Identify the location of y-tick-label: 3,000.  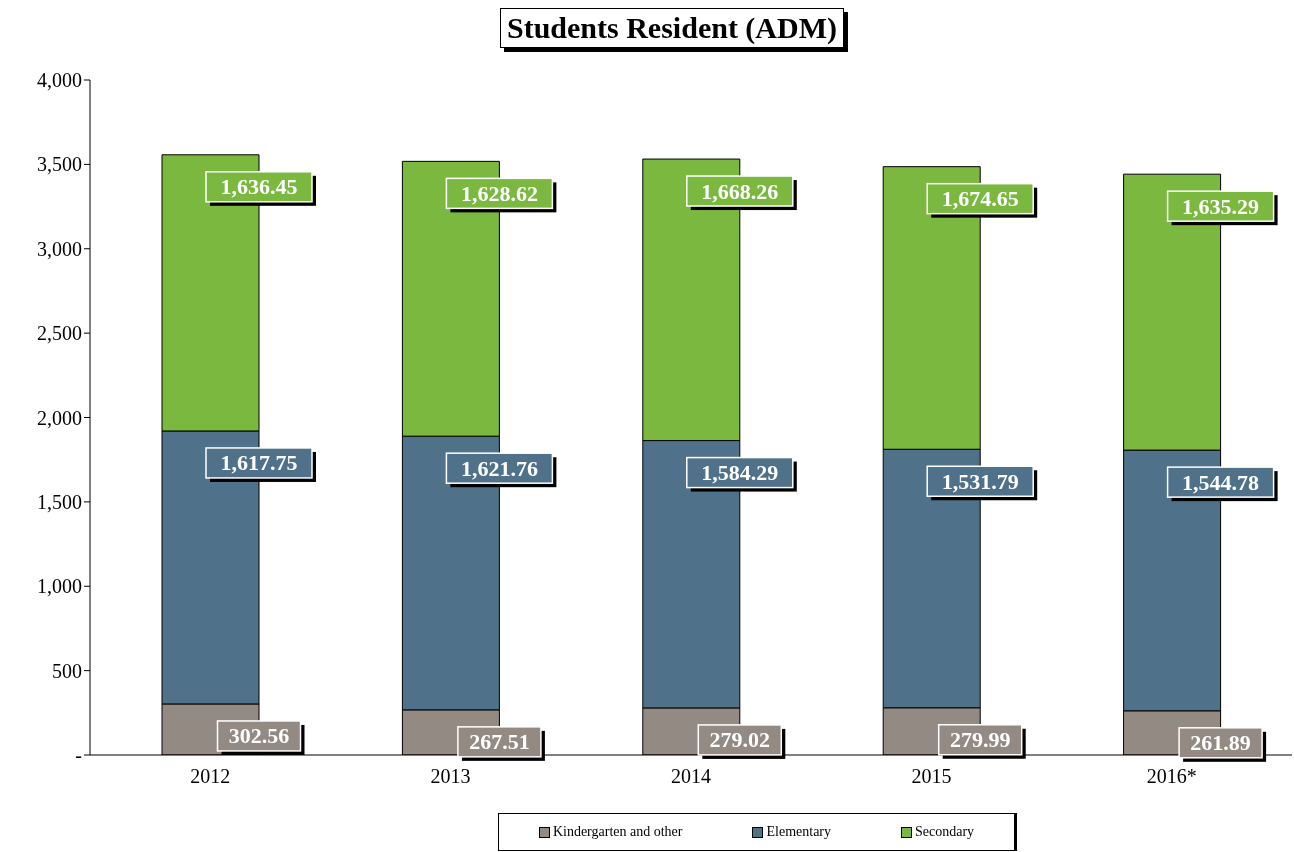
(59, 248).